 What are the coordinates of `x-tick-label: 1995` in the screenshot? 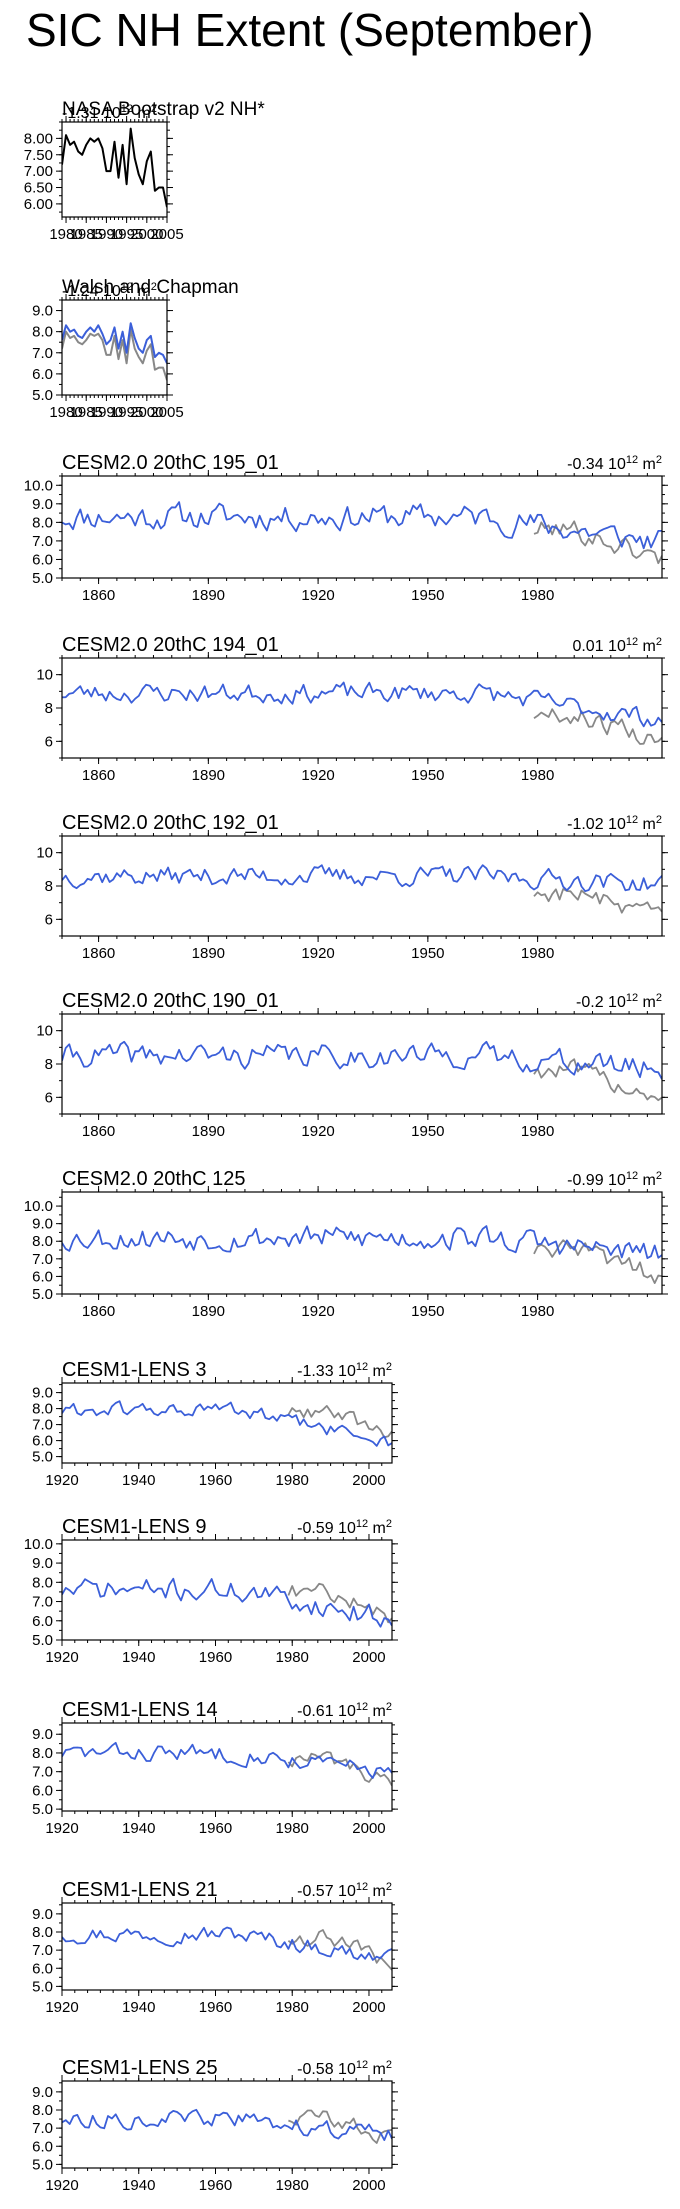 It's located at (126, 412).